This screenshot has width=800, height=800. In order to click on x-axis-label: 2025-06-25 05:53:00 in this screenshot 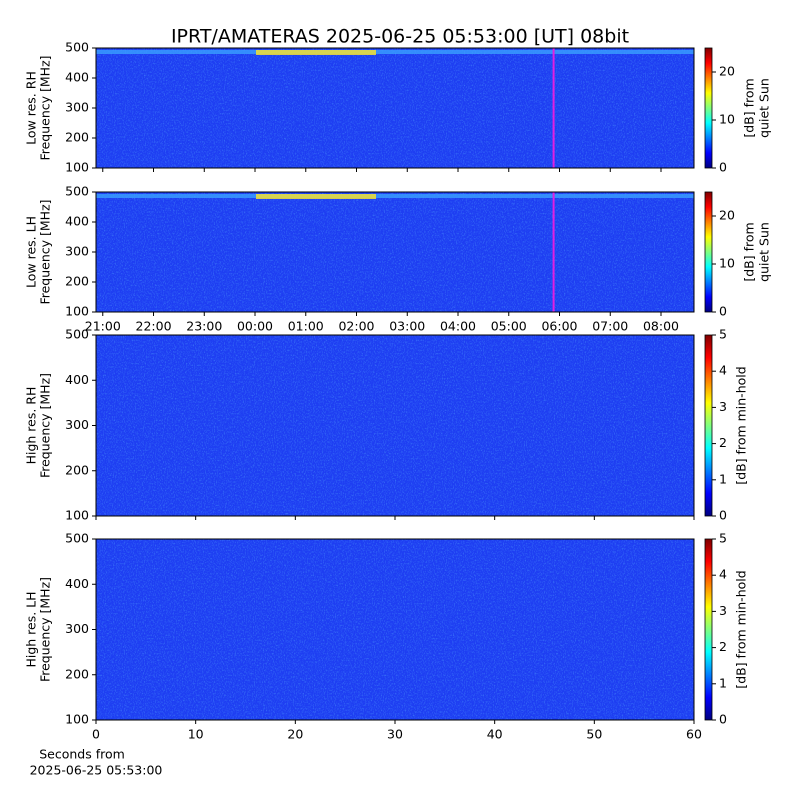, I will do `click(96, 770)`.